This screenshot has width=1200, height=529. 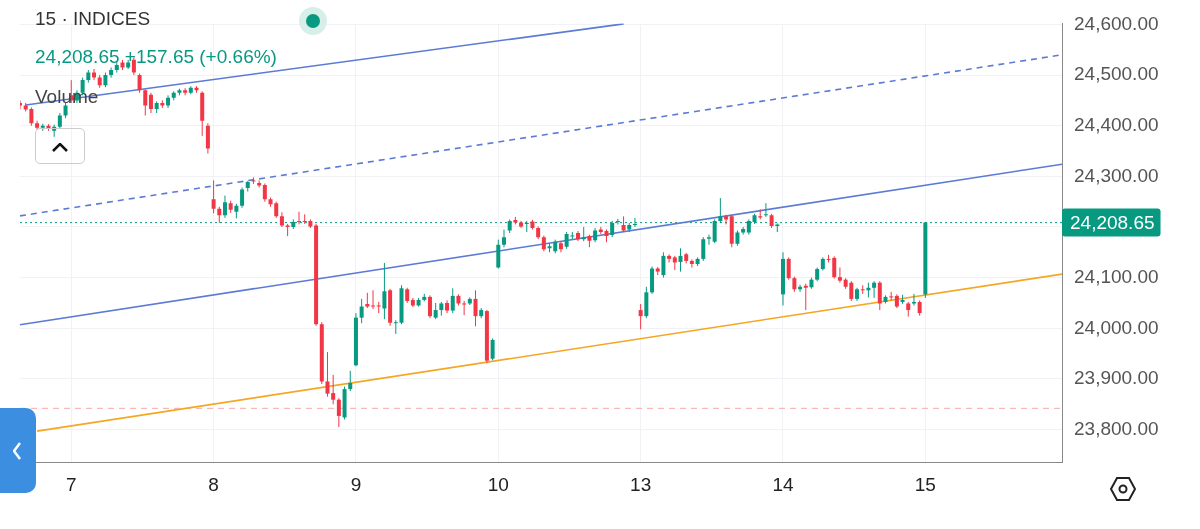 What do you see at coordinates (783, 484) in the screenshot?
I see `x-tick-label: 14` at bounding box center [783, 484].